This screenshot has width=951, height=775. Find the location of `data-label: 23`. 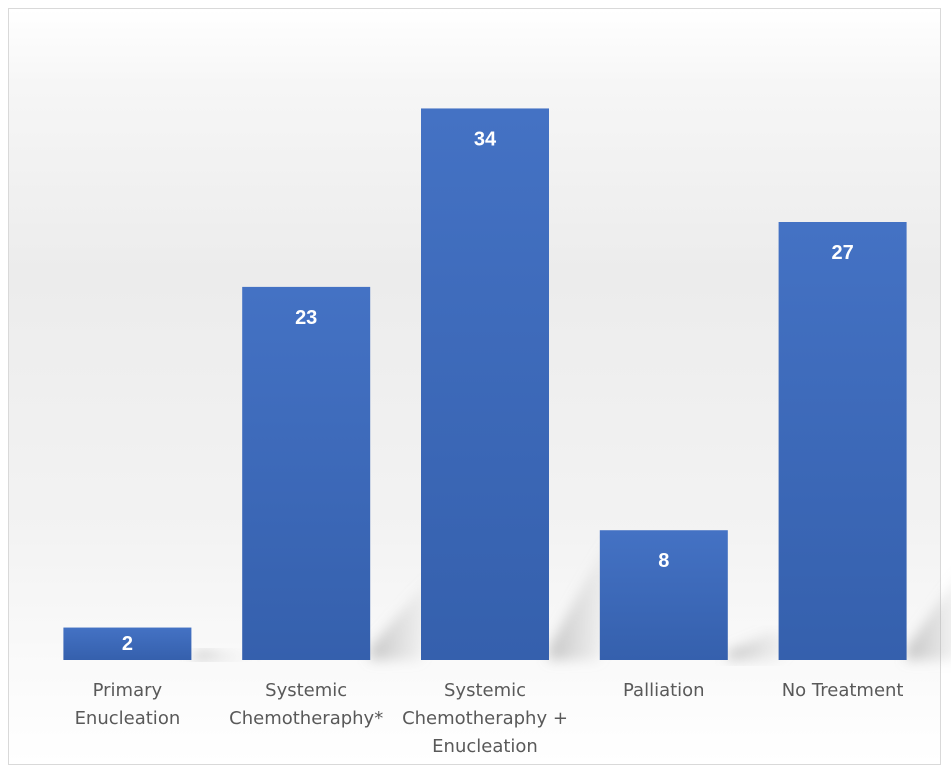

data-label: 23 is located at coordinates (306, 318).